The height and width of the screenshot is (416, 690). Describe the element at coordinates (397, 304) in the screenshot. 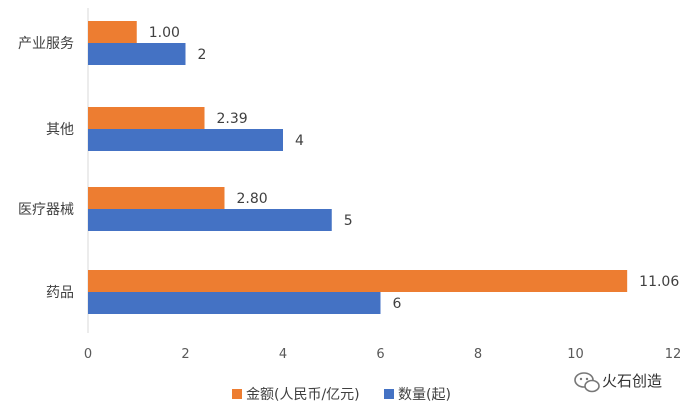

I see `data-label: 6` at that location.